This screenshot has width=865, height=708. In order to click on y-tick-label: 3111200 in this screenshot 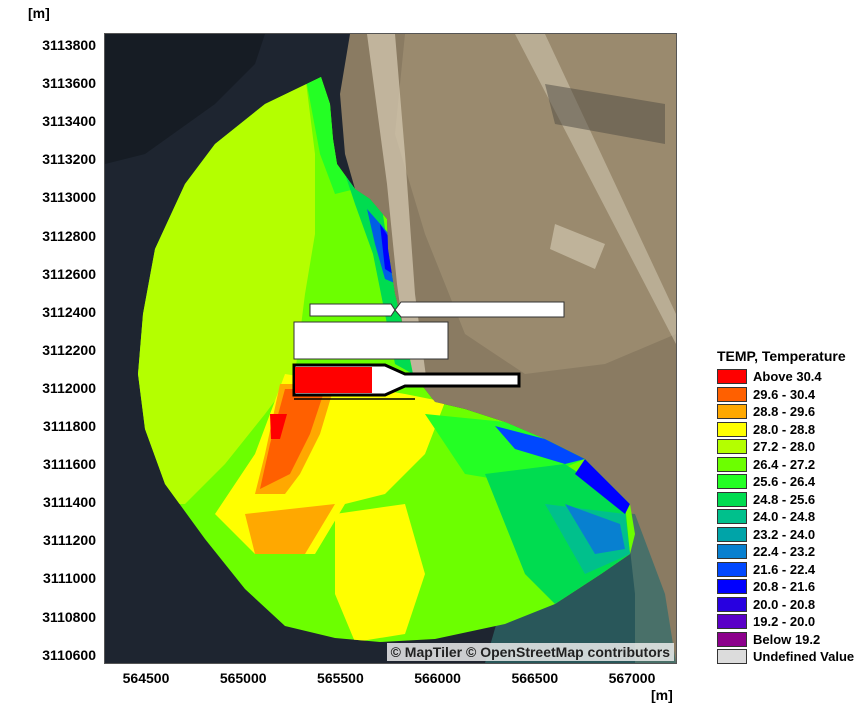, I will do `click(69, 540)`.